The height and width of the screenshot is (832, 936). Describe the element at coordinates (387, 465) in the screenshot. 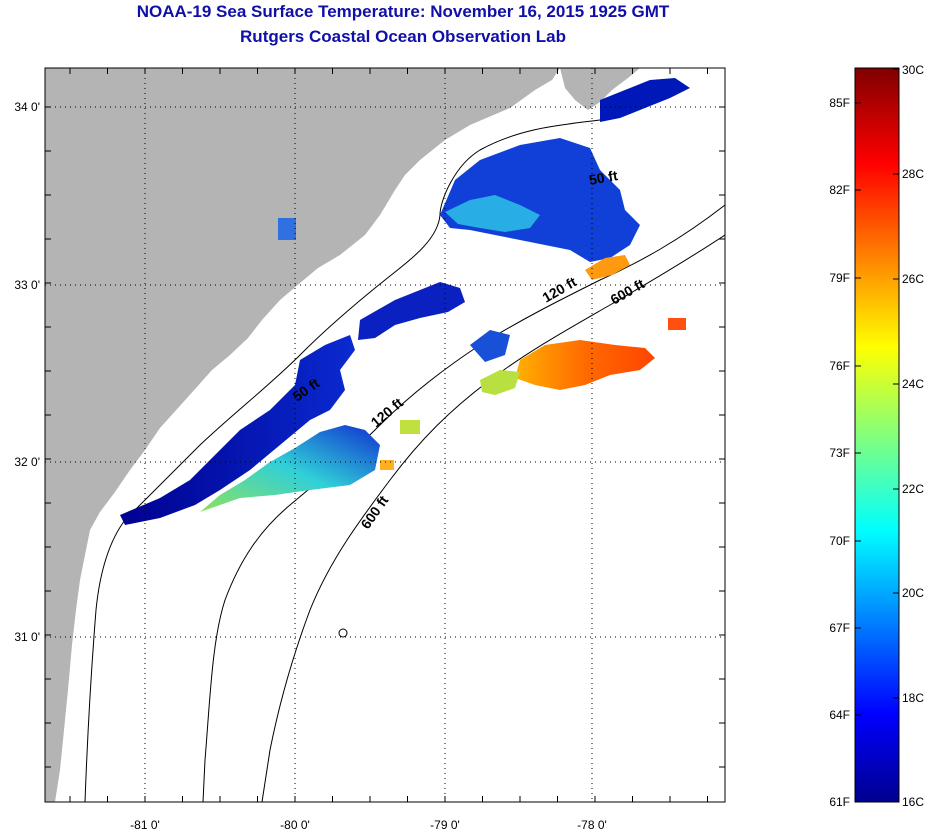

I see `sst-yellow-spot` at that location.